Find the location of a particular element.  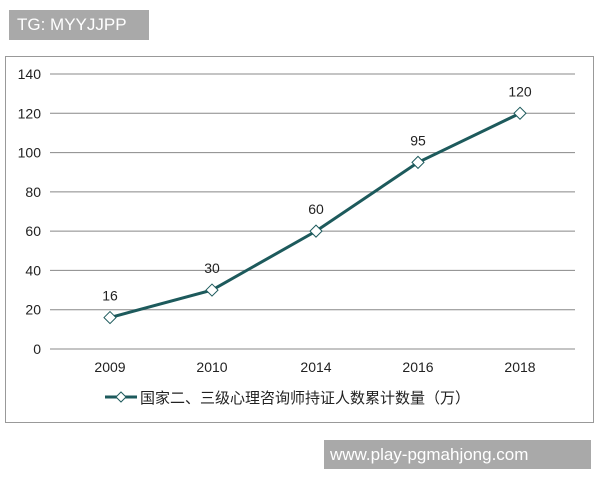

legend-label: 国家二、三级心理咨询师持证人数累计数量（万） is located at coordinates (305, 398).